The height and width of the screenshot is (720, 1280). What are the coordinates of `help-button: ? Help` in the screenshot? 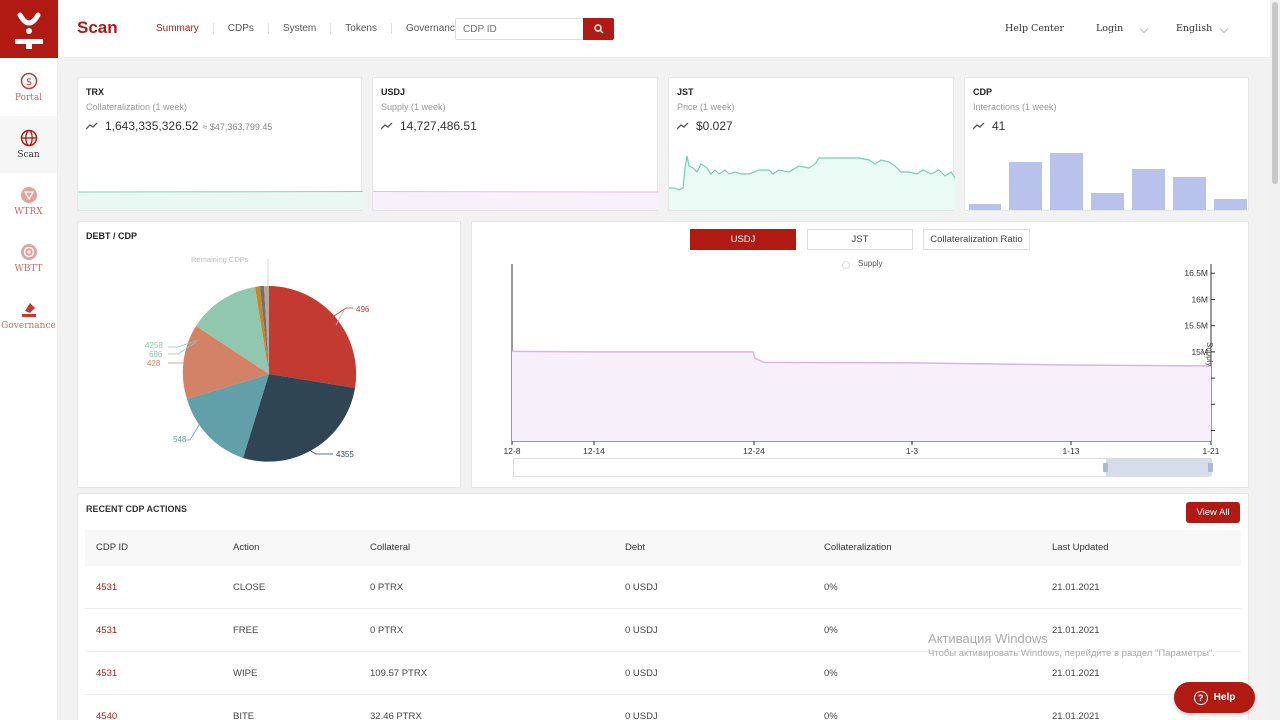 It's located at (1214, 697).